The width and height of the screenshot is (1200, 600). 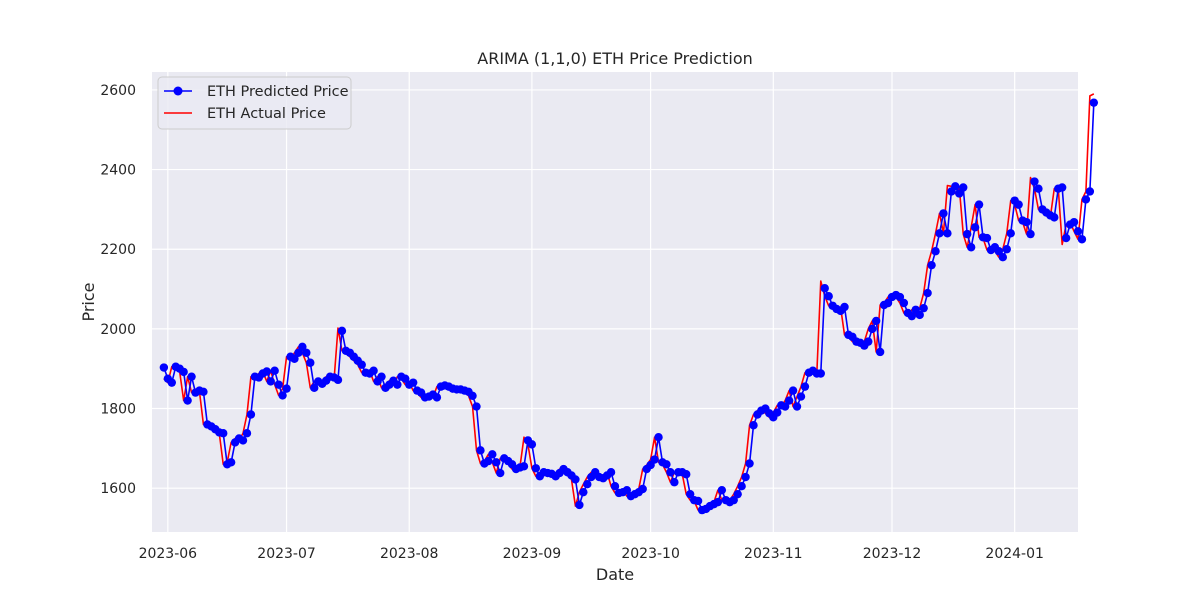 I want to click on x-tick-label: 2023-06, so click(x=168, y=554).